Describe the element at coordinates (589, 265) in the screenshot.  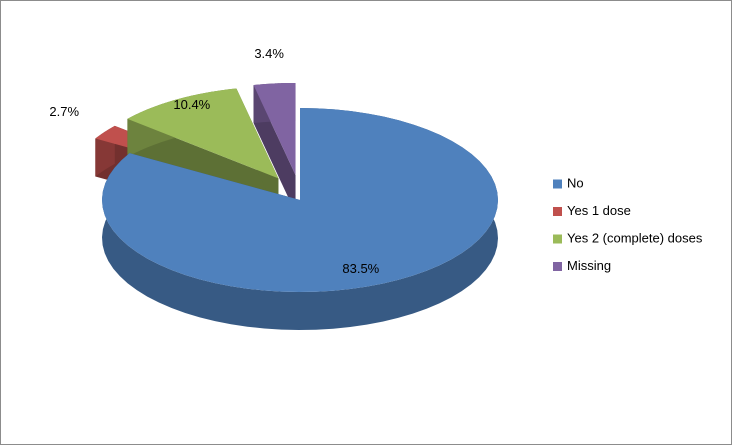
I see `legend-label: Missing` at that location.